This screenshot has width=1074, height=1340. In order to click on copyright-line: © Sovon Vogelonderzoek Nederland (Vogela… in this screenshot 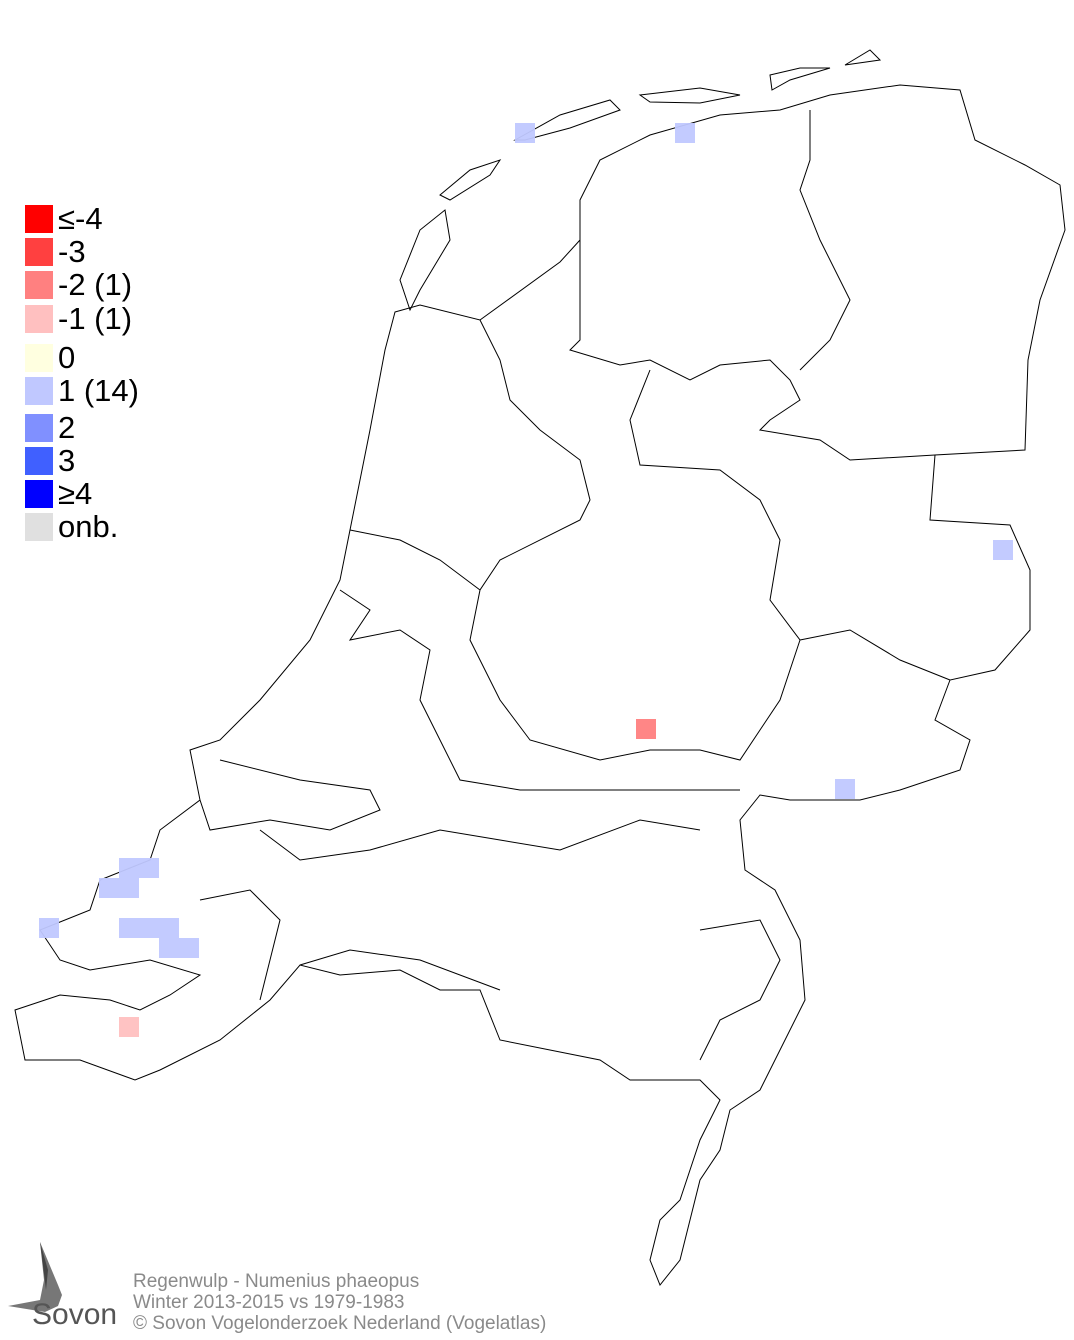, I will do `click(340, 1323)`.